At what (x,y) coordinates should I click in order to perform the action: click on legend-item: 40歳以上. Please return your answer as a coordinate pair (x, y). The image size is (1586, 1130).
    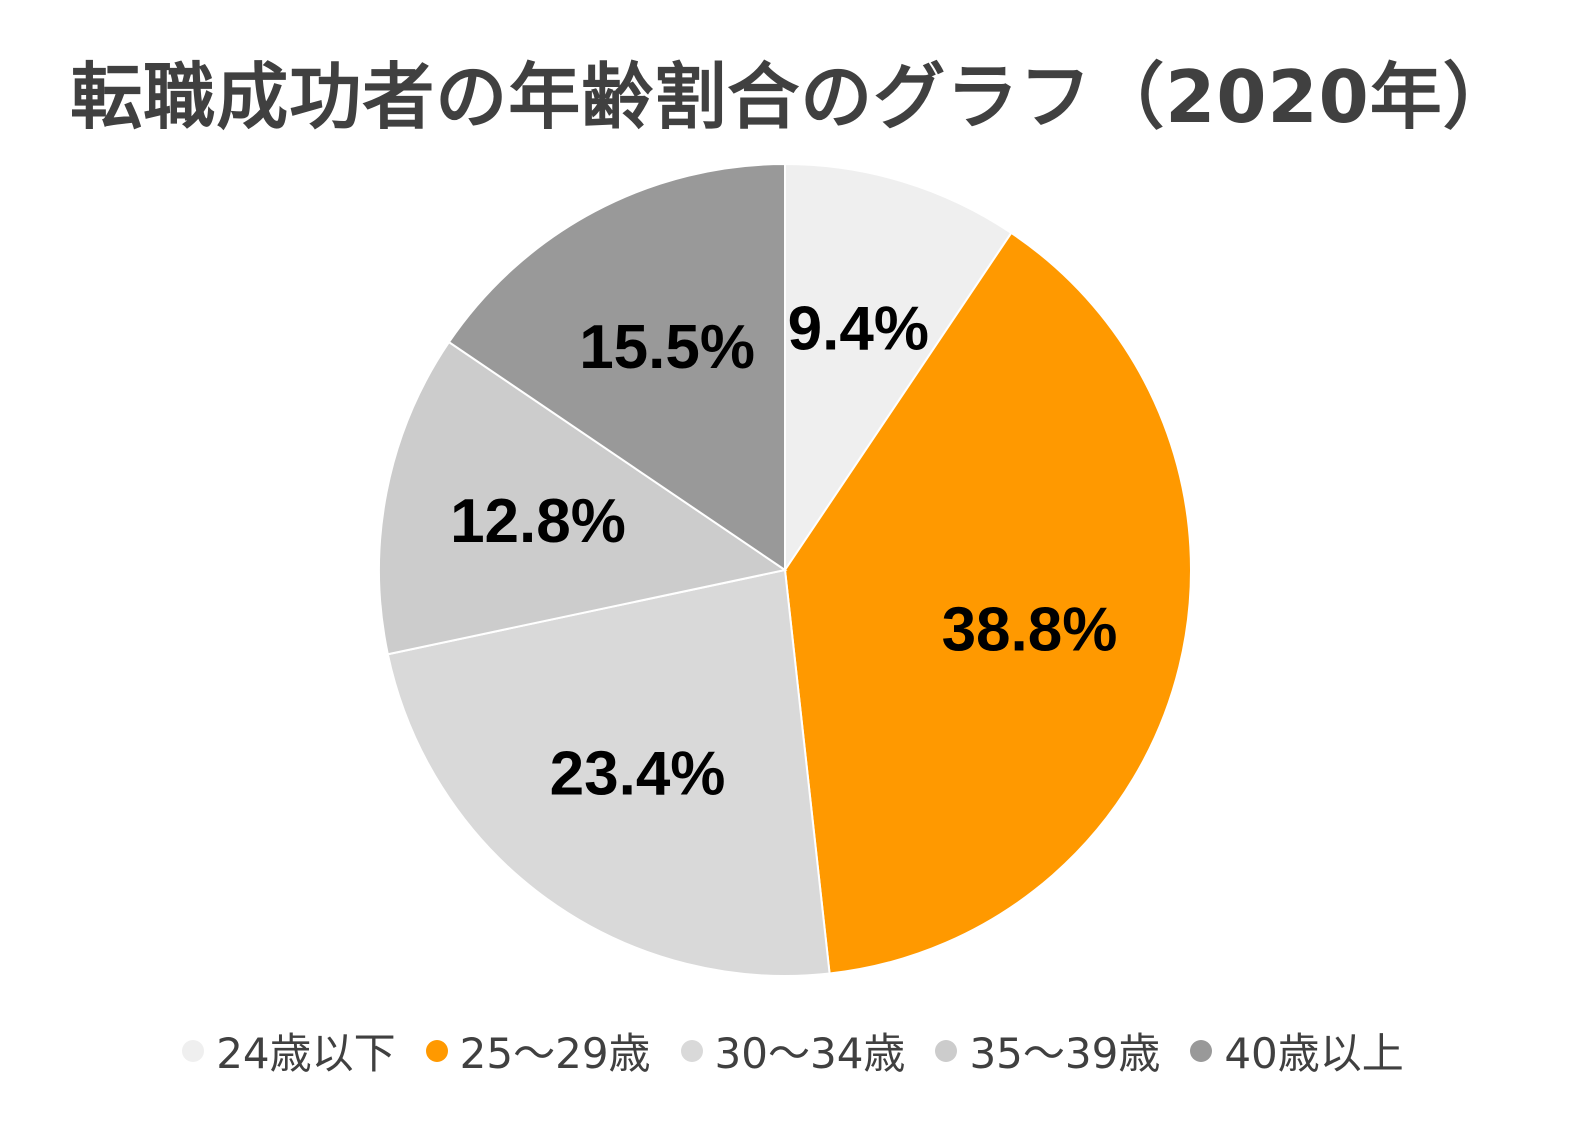
    Looking at the image, I should click on (1297, 1050).